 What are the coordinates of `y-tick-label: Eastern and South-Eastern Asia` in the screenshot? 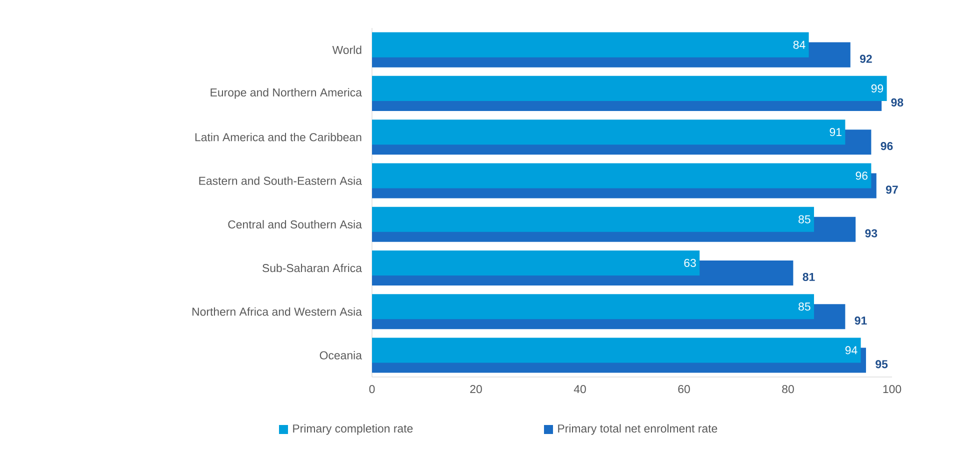 It's located at (280, 180).